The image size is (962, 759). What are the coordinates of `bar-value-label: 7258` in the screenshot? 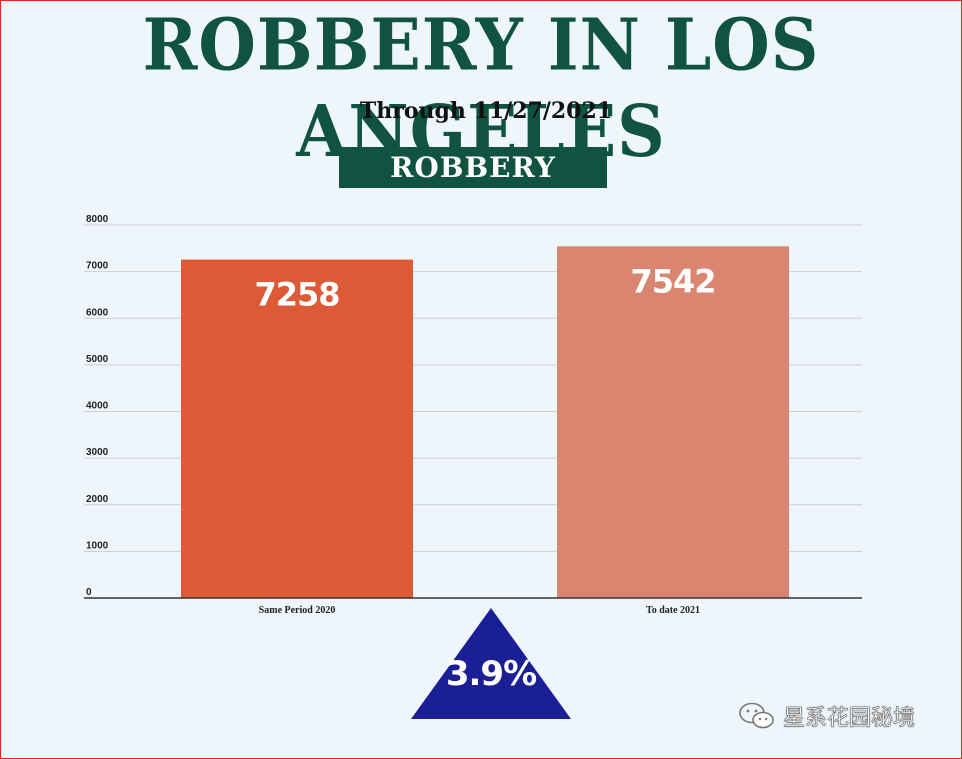 It's located at (296, 295).